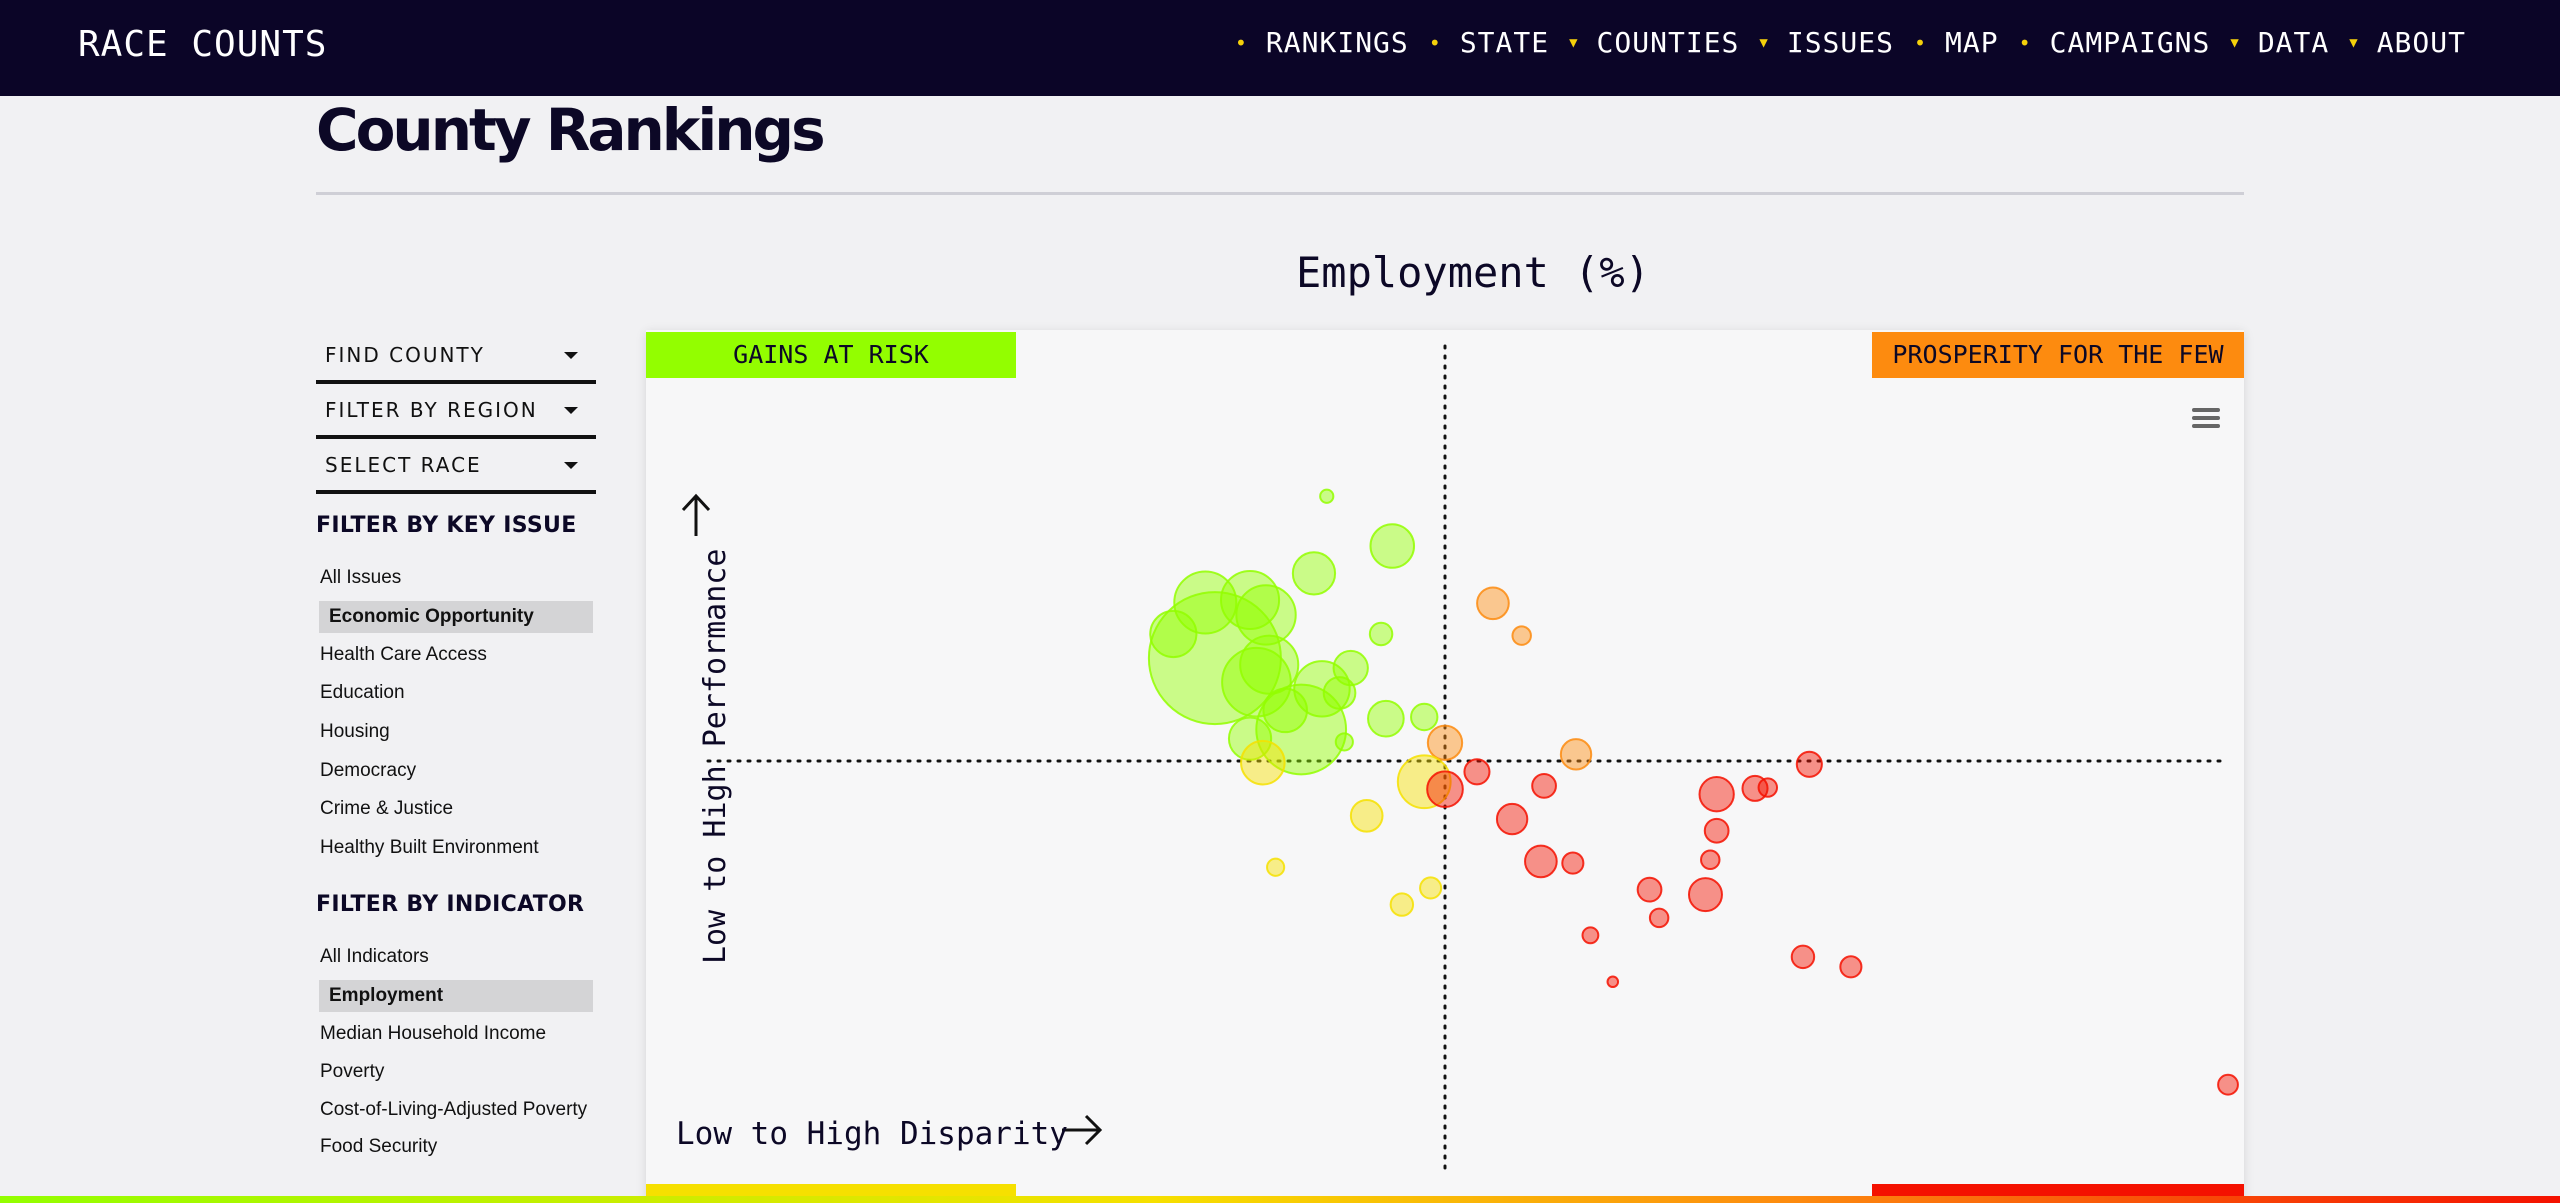 This screenshot has height=1203, width=2560. I want to click on find-county-dropdown: FIND COUNTY, so click(456, 357).